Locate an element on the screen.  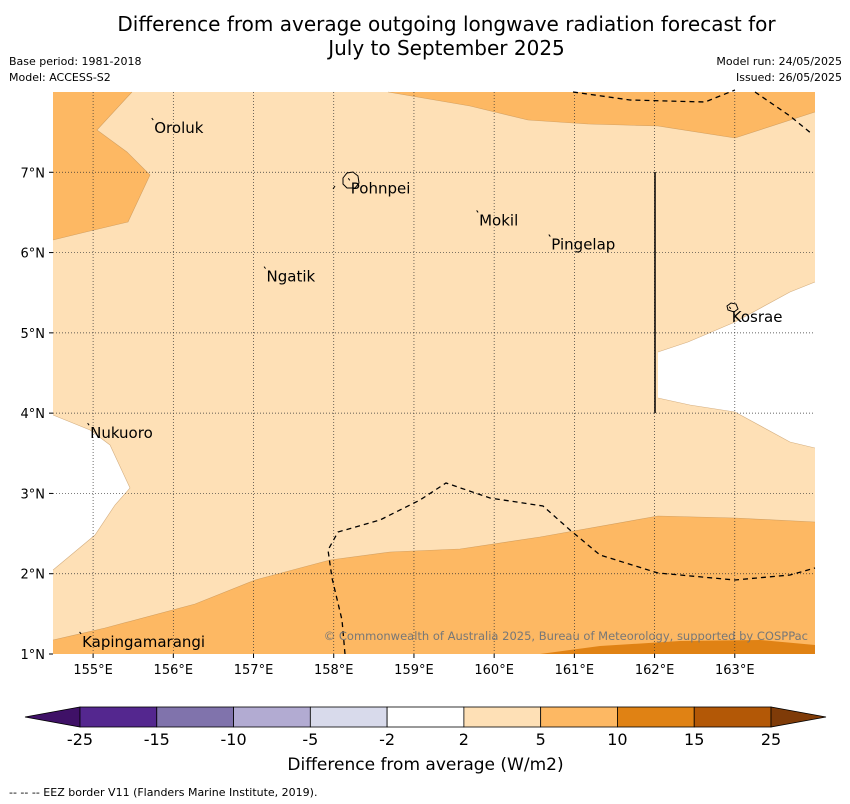
lon-tick-label: 163°E is located at coordinates (735, 670).